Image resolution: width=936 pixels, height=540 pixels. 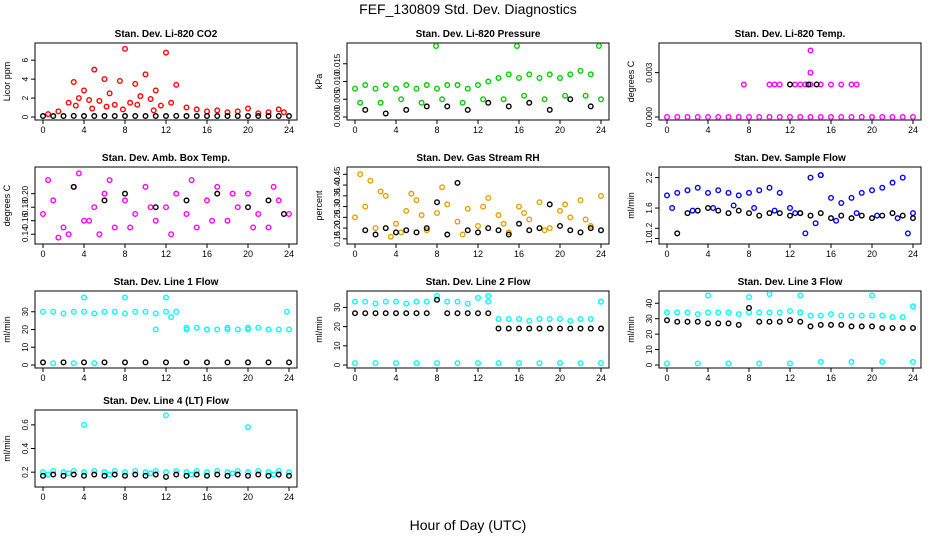 What do you see at coordinates (25, 220) in the screenshot?
I see `y-tick-label: 0.16` at bounding box center [25, 220].